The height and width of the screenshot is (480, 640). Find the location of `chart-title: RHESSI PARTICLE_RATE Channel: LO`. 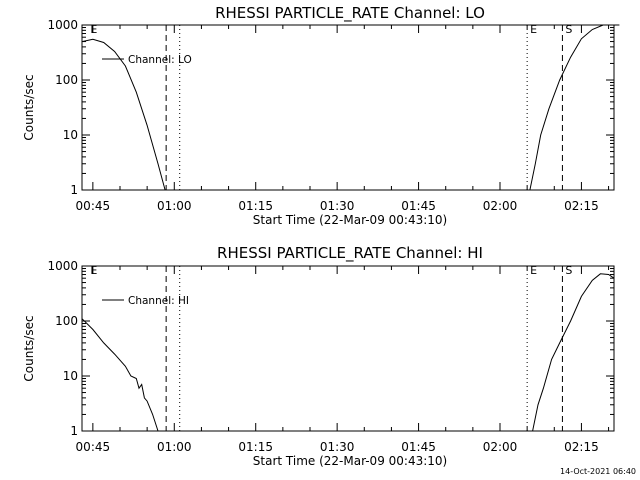

chart-title: RHESSI PARTICLE_RATE Channel: LO is located at coordinates (350, 13).